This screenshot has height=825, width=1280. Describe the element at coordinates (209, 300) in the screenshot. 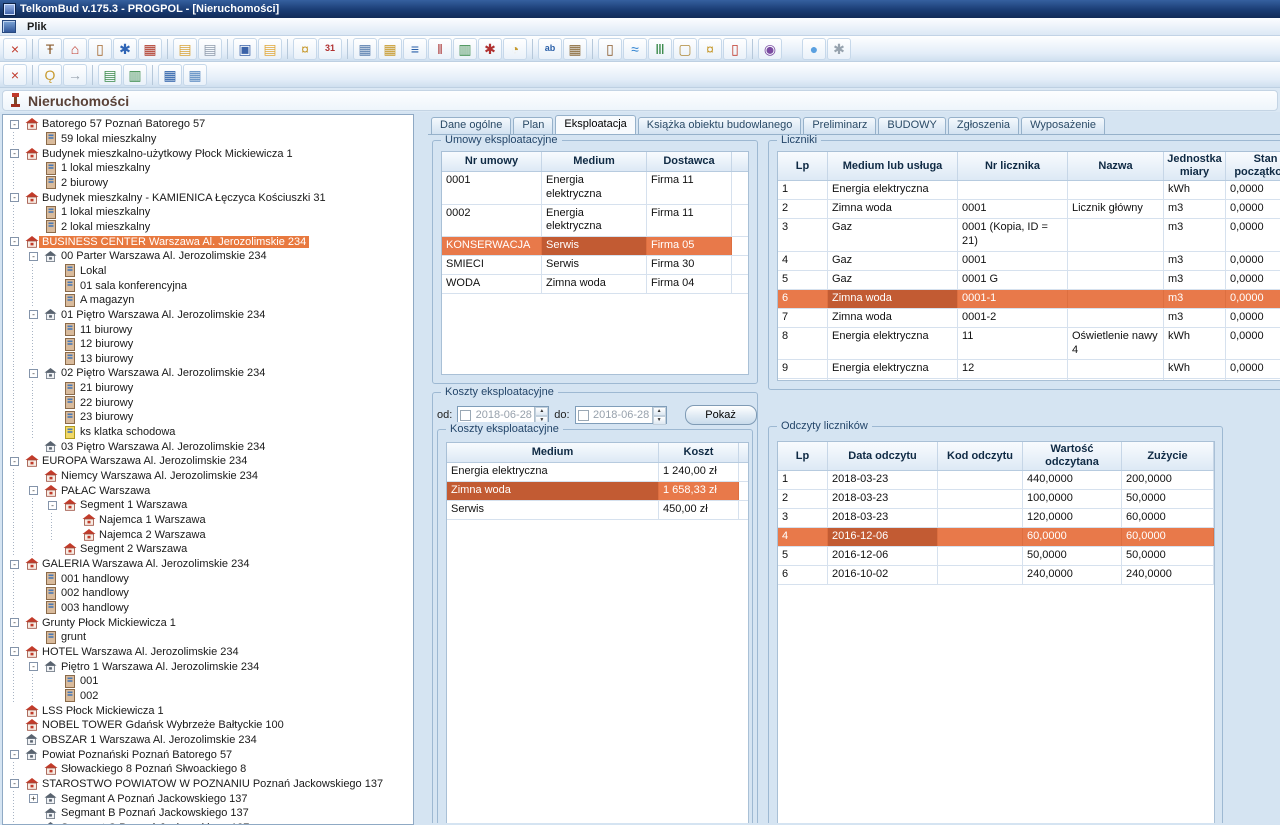

I see `tree-item: A magazyn` at that location.